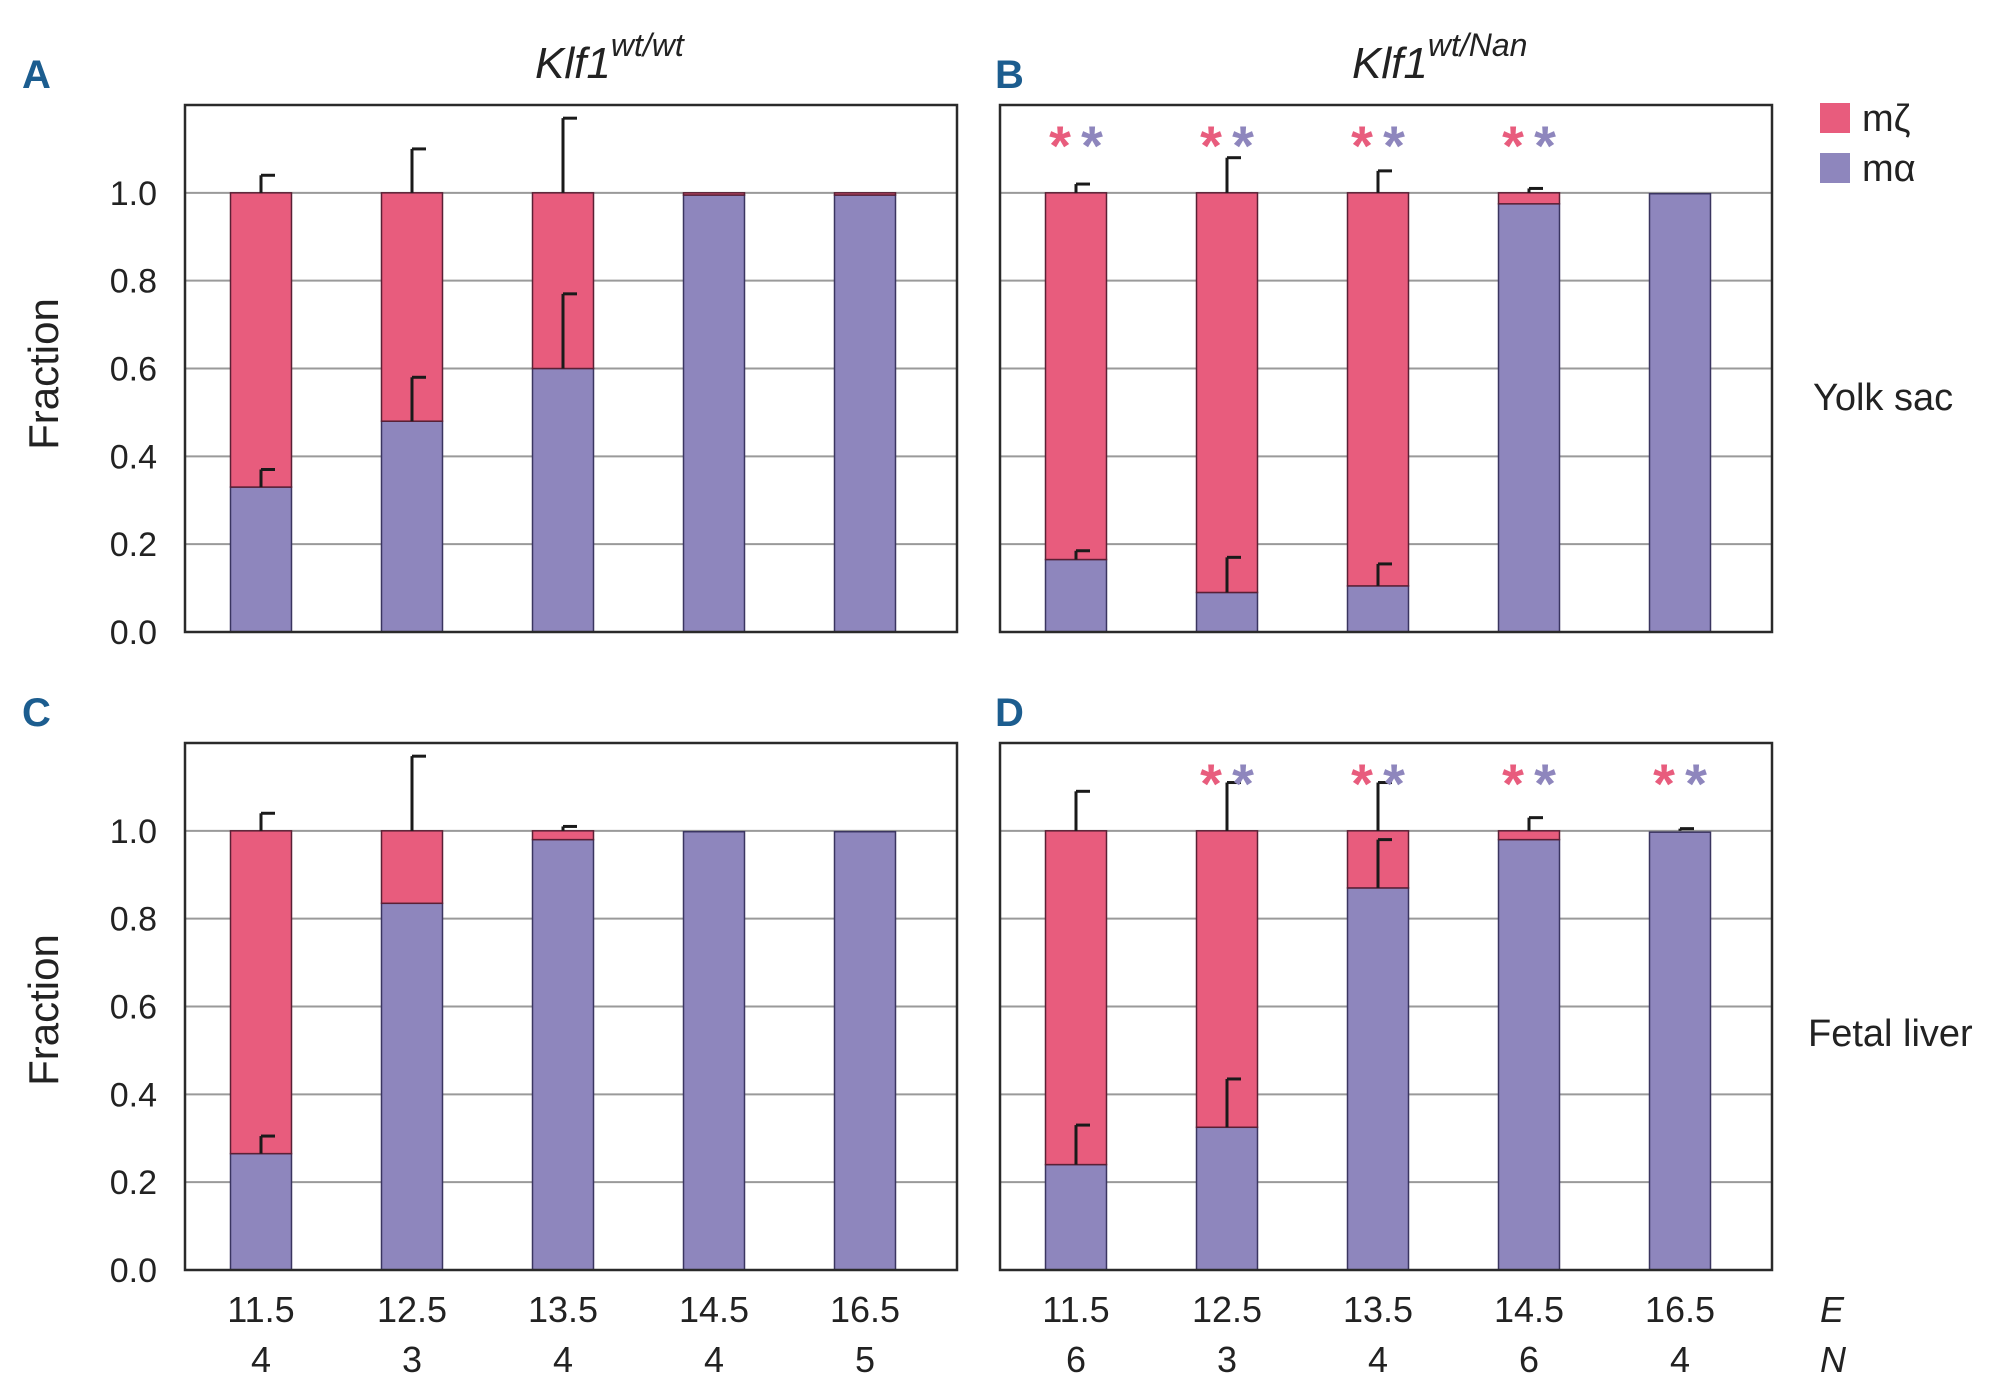  What do you see at coordinates (1211, 783) in the screenshot?
I see `significance-star-zeta-d-12.5: *` at bounding box center [1211, 783].